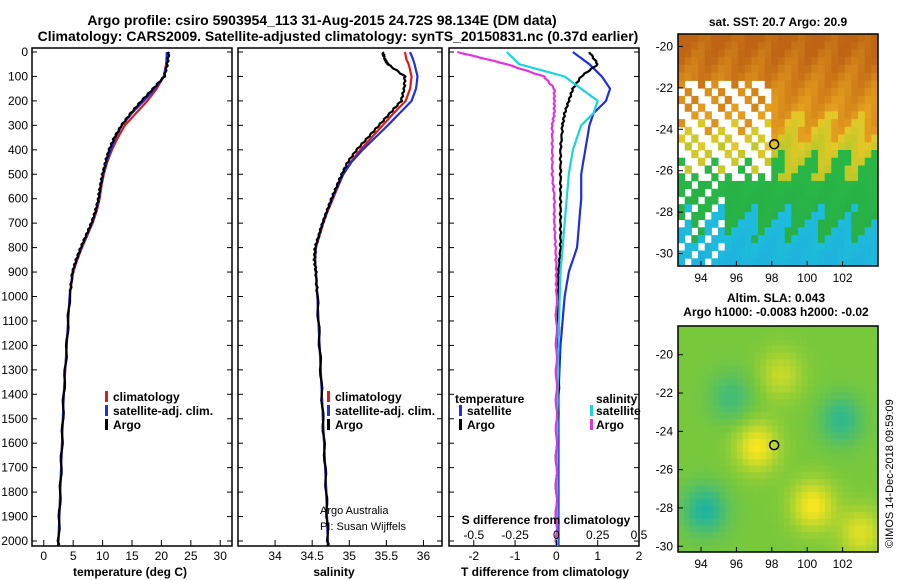  What do you see at coordinates (515, 535) in the screenshot?
I see `sdiff-xtick-label: -0.25` at bounding box center [515, 535].